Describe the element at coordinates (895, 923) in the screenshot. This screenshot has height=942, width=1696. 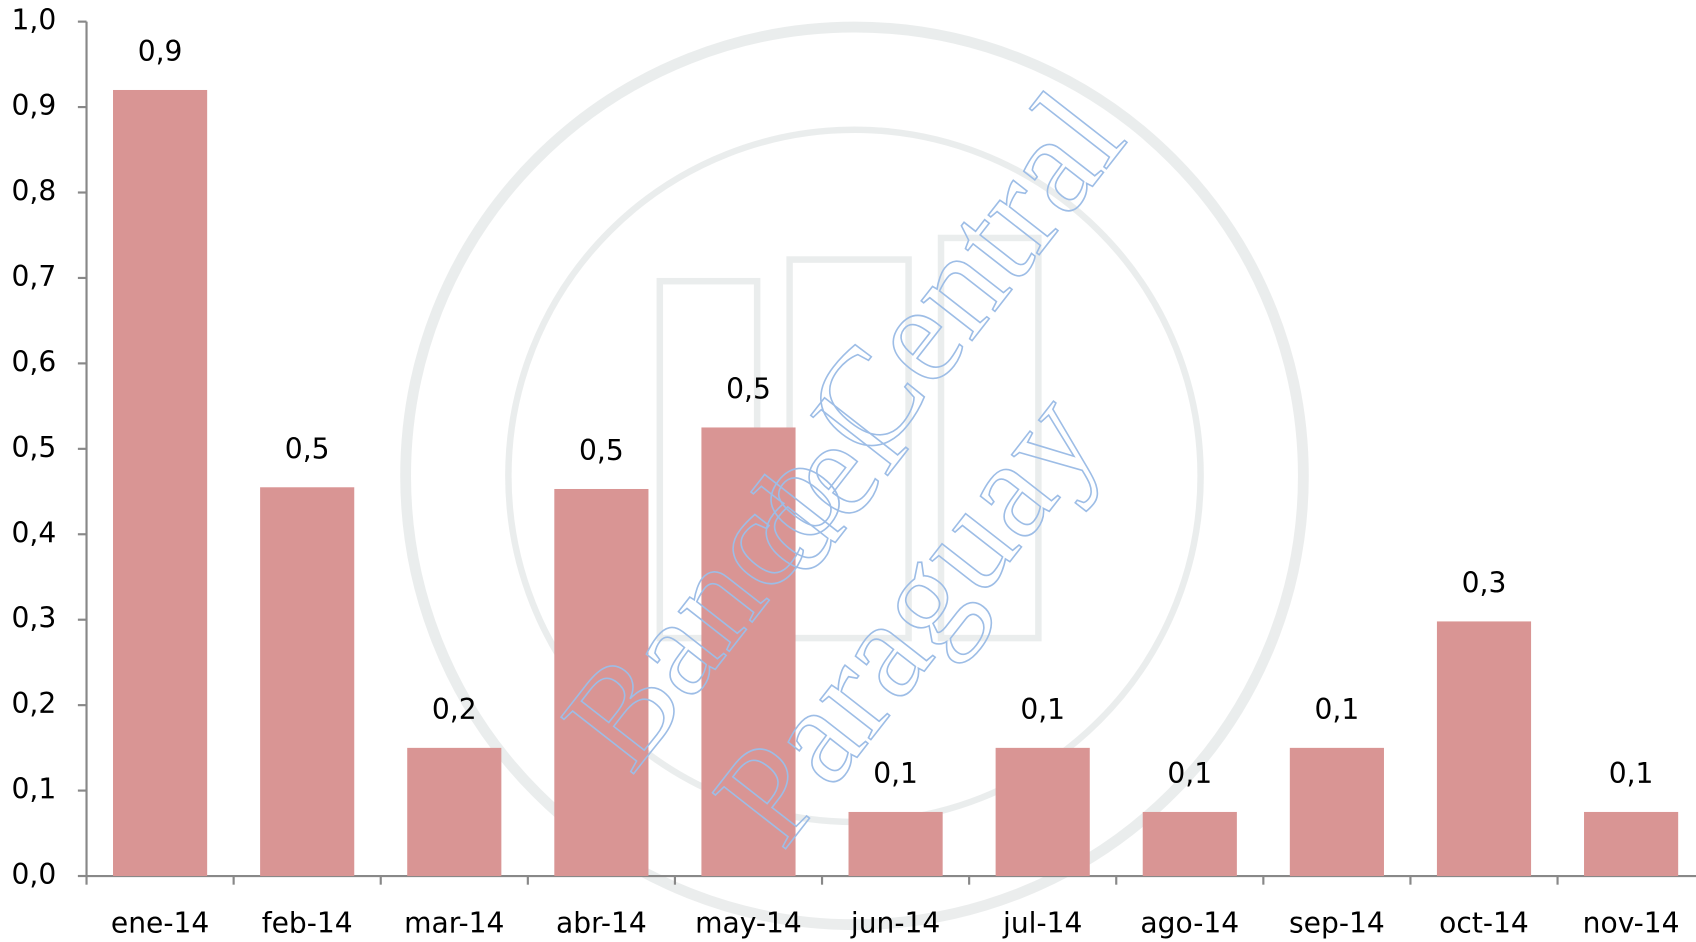
I see `x-tick-label: jun-14` at that location.